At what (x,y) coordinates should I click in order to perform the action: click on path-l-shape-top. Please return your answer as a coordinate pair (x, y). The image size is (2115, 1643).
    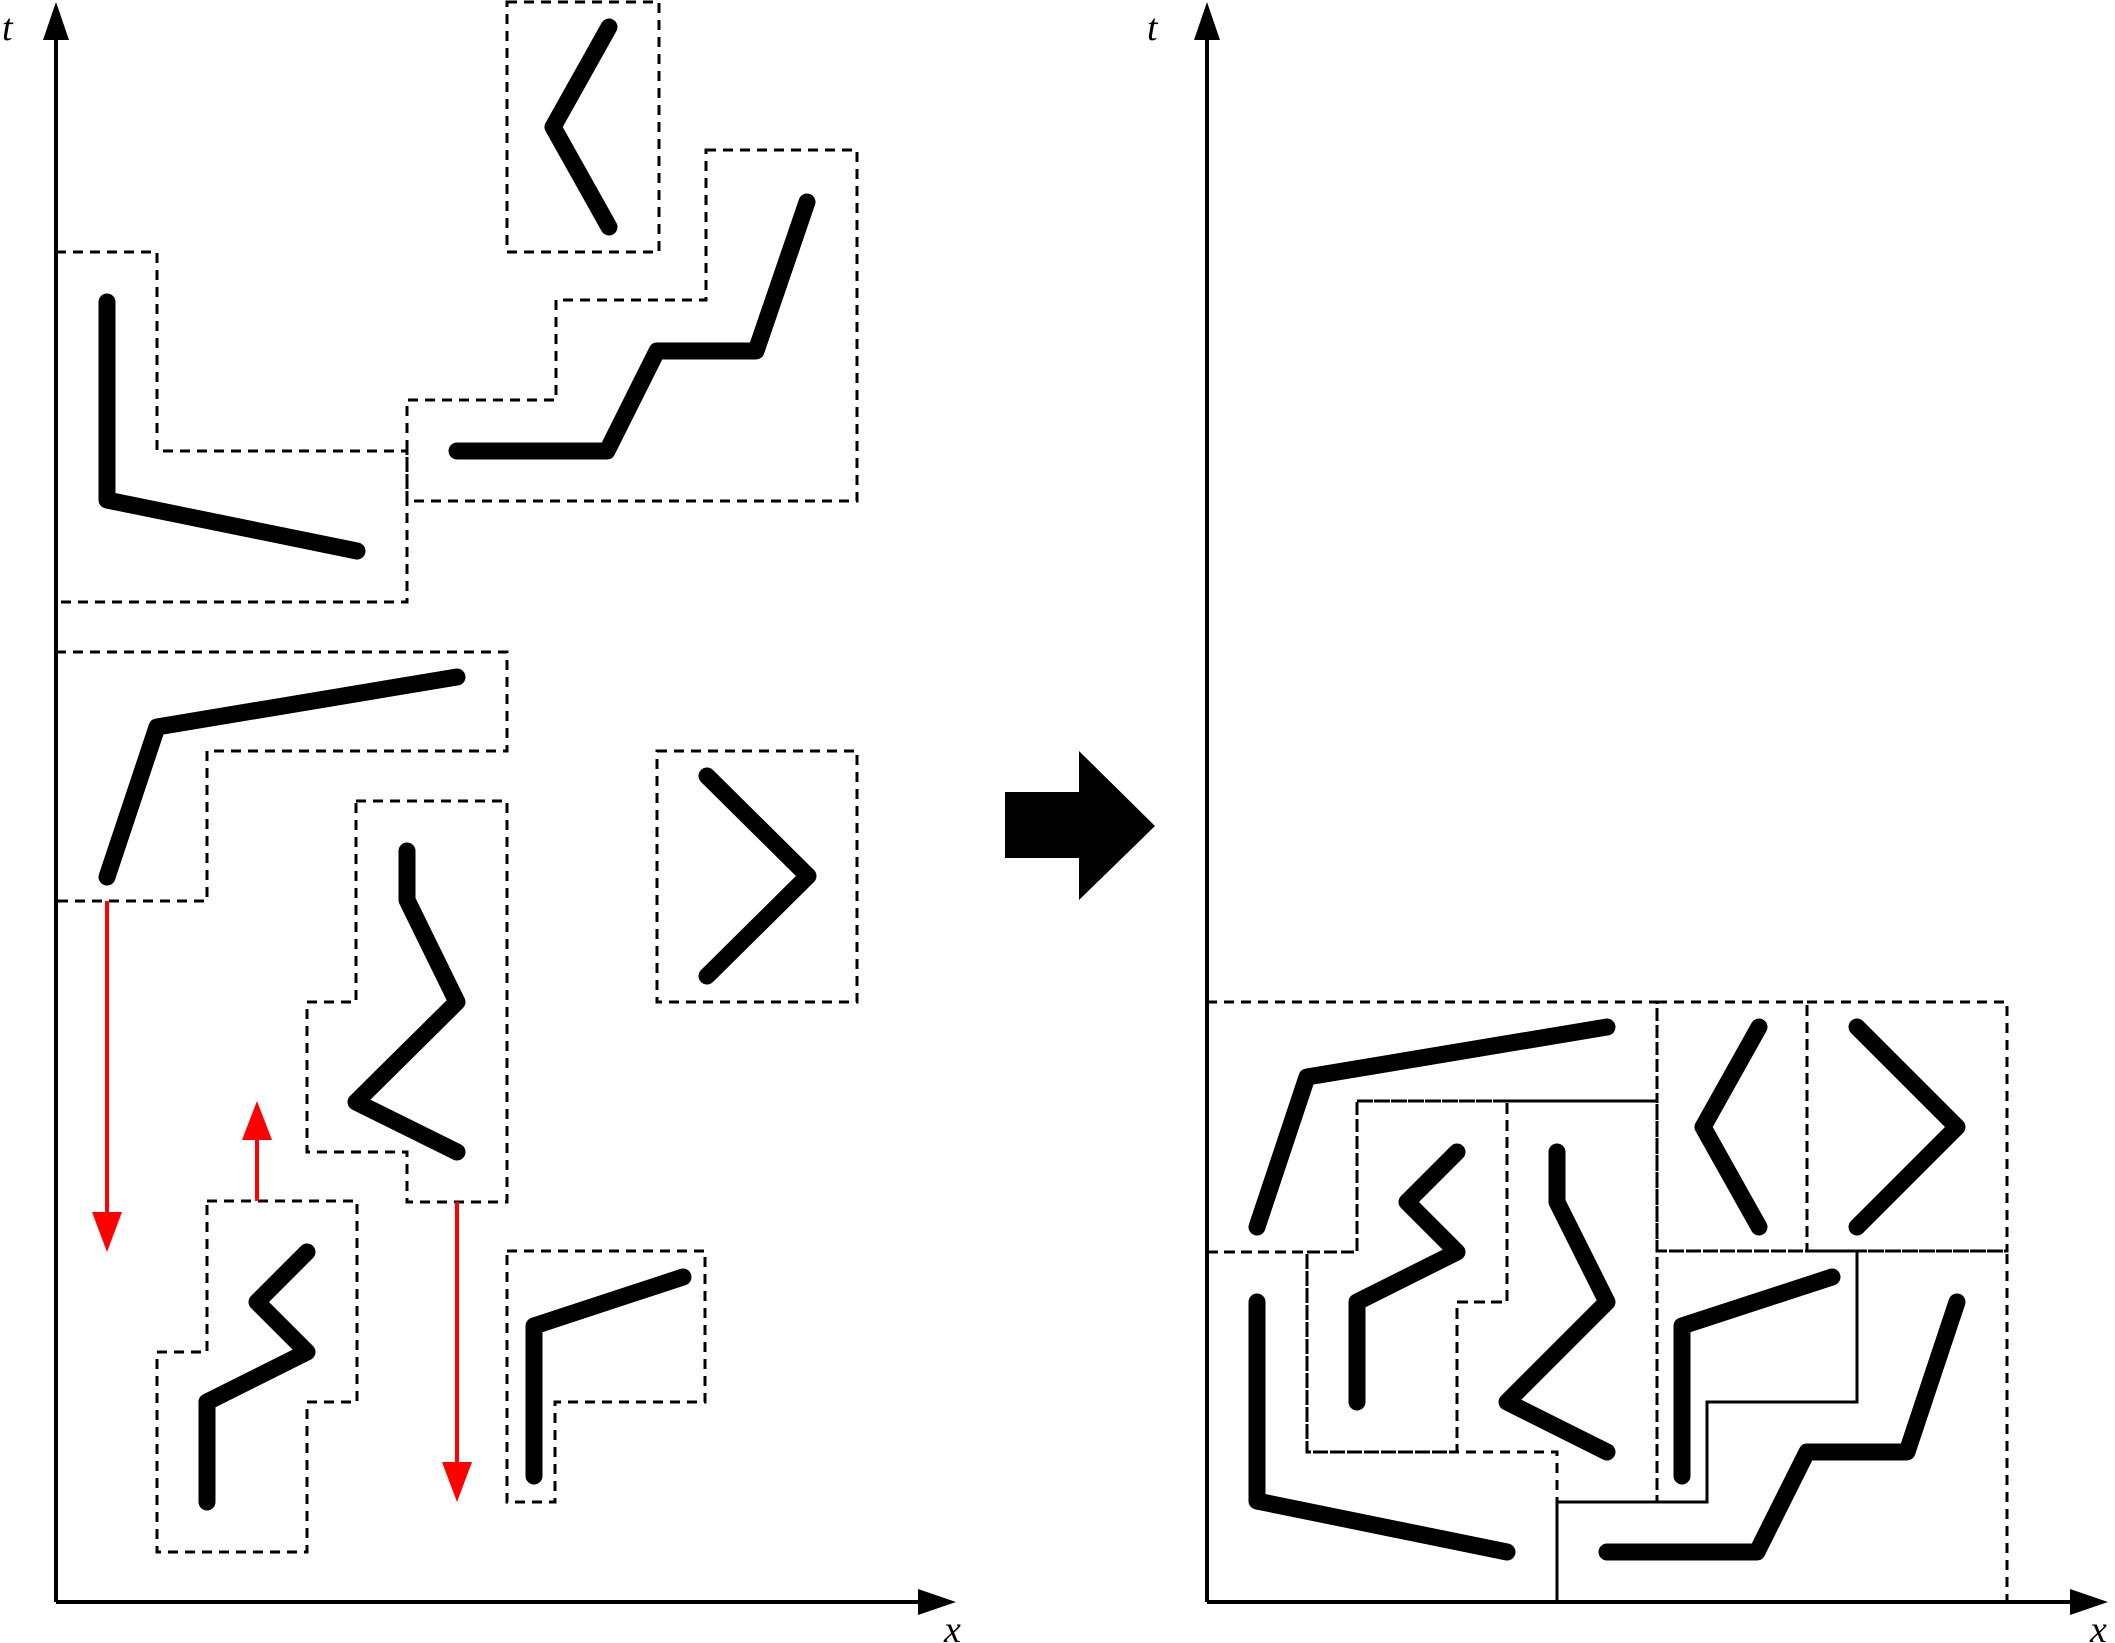
    Looking at the image, I should click on (232, 426).